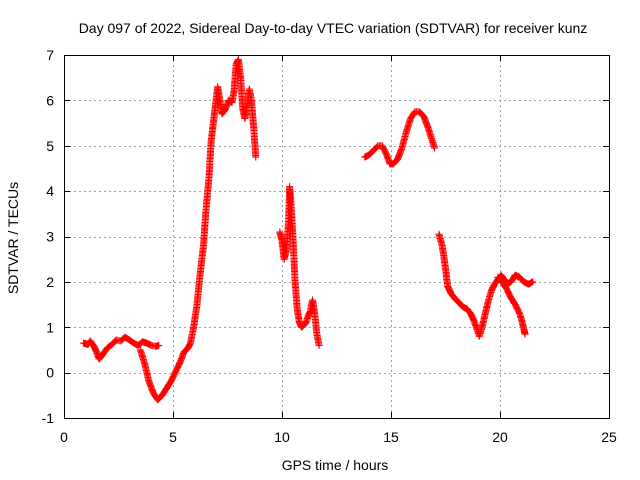 The height and width of the screenshot is (480, 640). Describe the element at coordinates (50, 55) in the screenshot. I see `y-tick-label: 7` at that location.